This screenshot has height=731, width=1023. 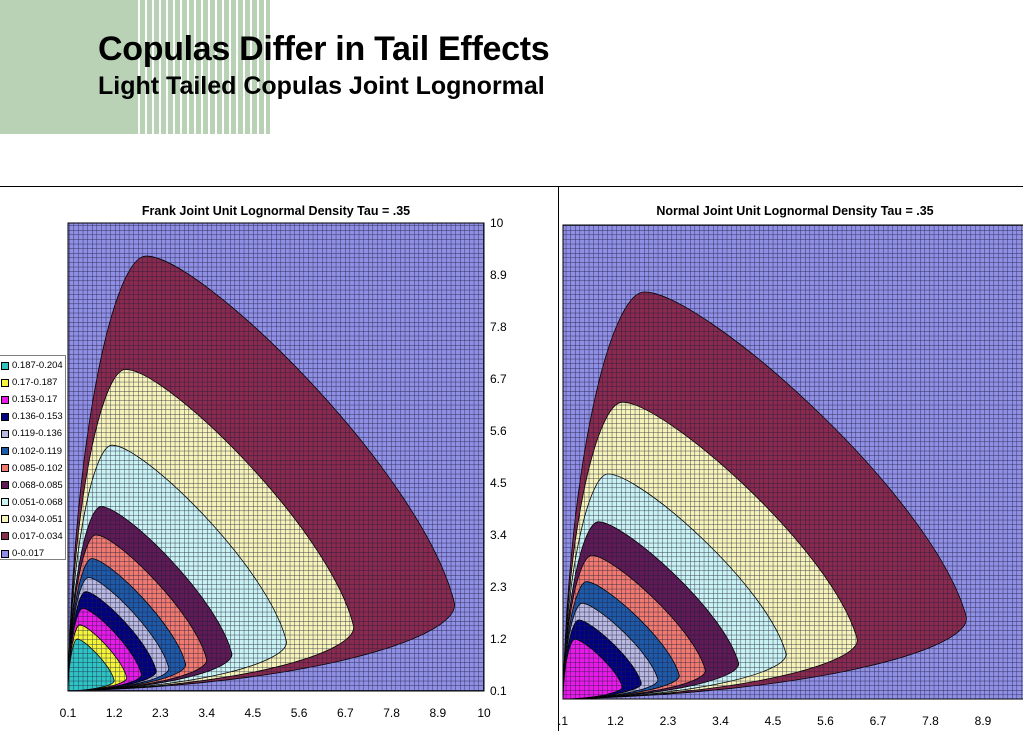 What do you see at coordinates (498, 535) in the screenshot?
I see `frank-y-tick-label: 3.4` at bounding box center [498, 535].